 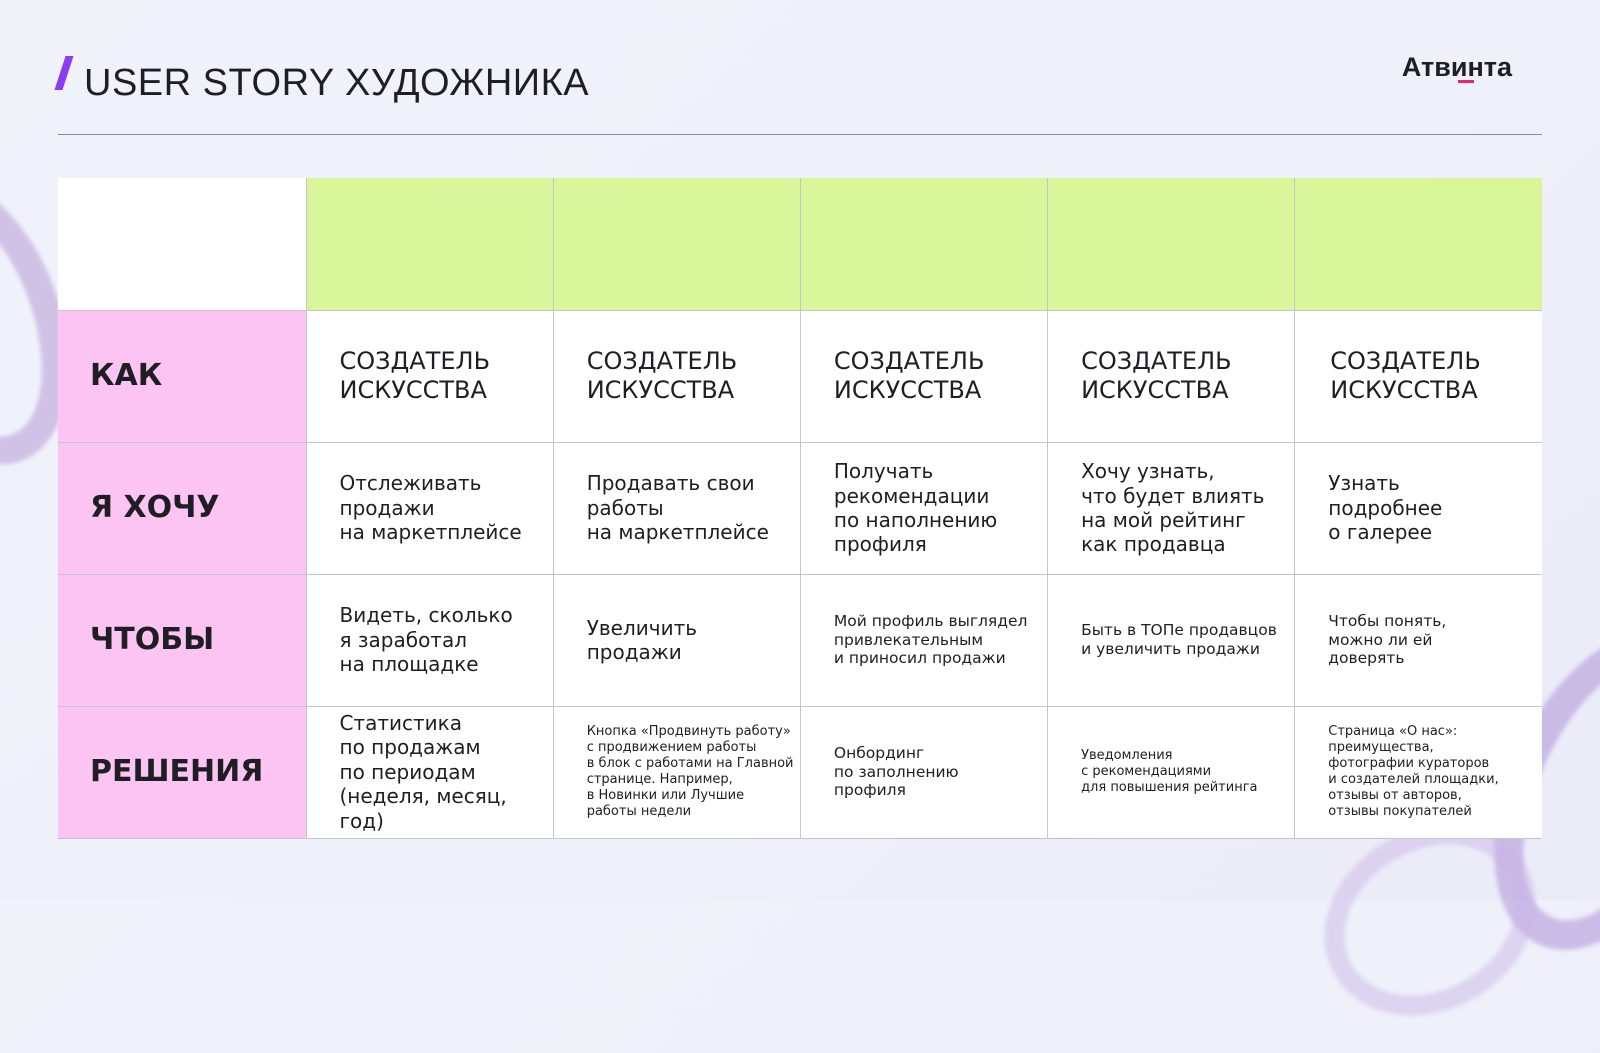 What do you see at coordinates (182, 640) in the screenshot?
I see `row-label: ЧТОБЫ` at bounding box center [182, 640].